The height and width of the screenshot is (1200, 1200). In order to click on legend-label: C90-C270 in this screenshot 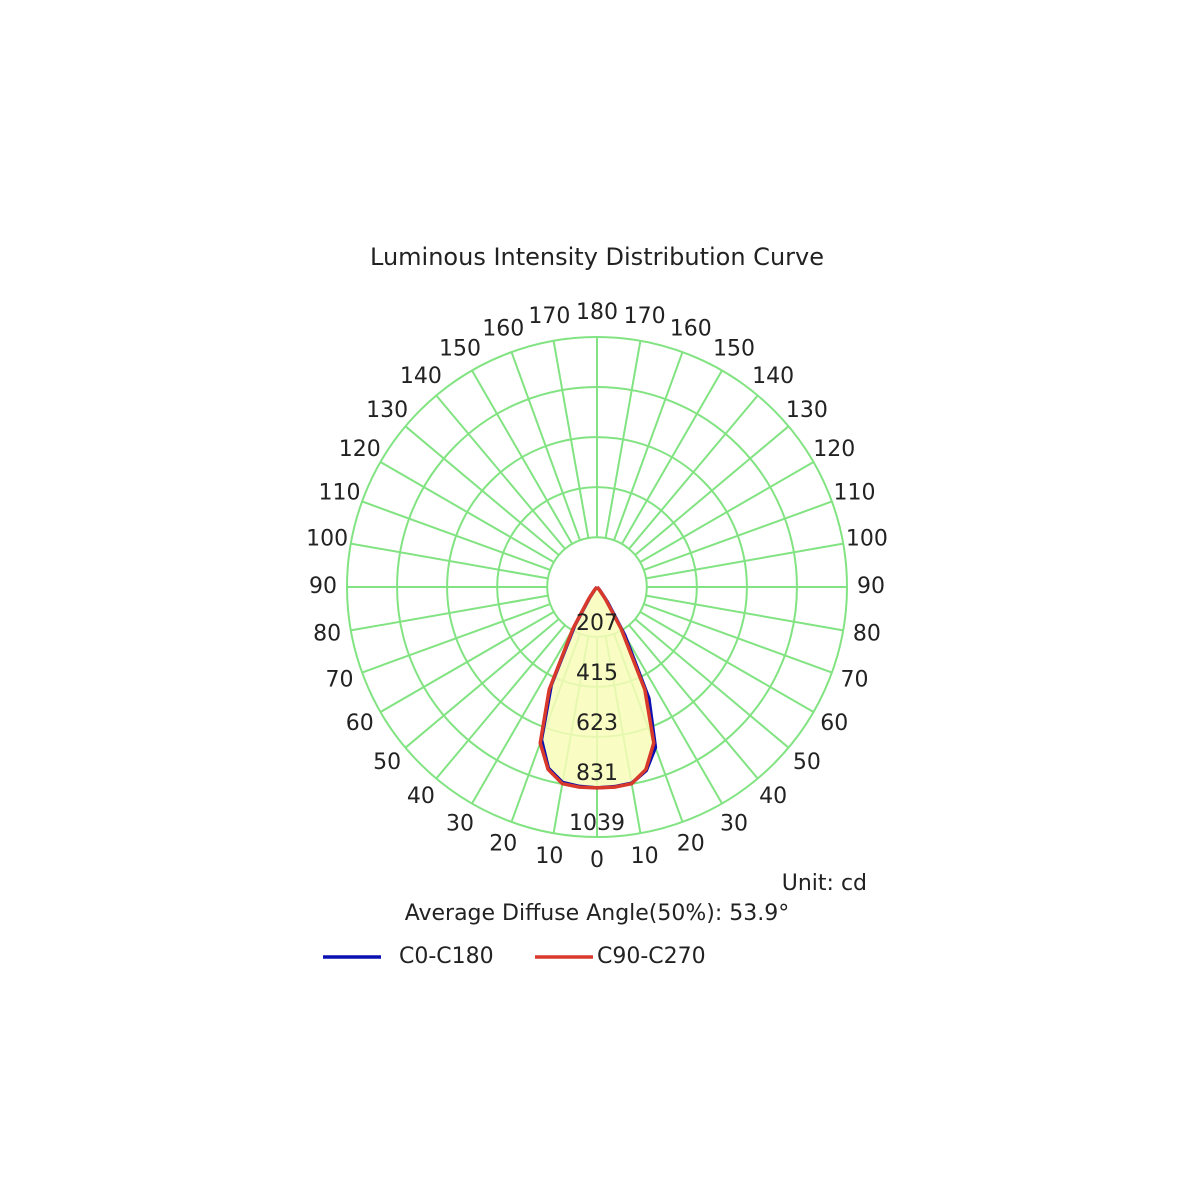, I will do `click(651, 956)`.